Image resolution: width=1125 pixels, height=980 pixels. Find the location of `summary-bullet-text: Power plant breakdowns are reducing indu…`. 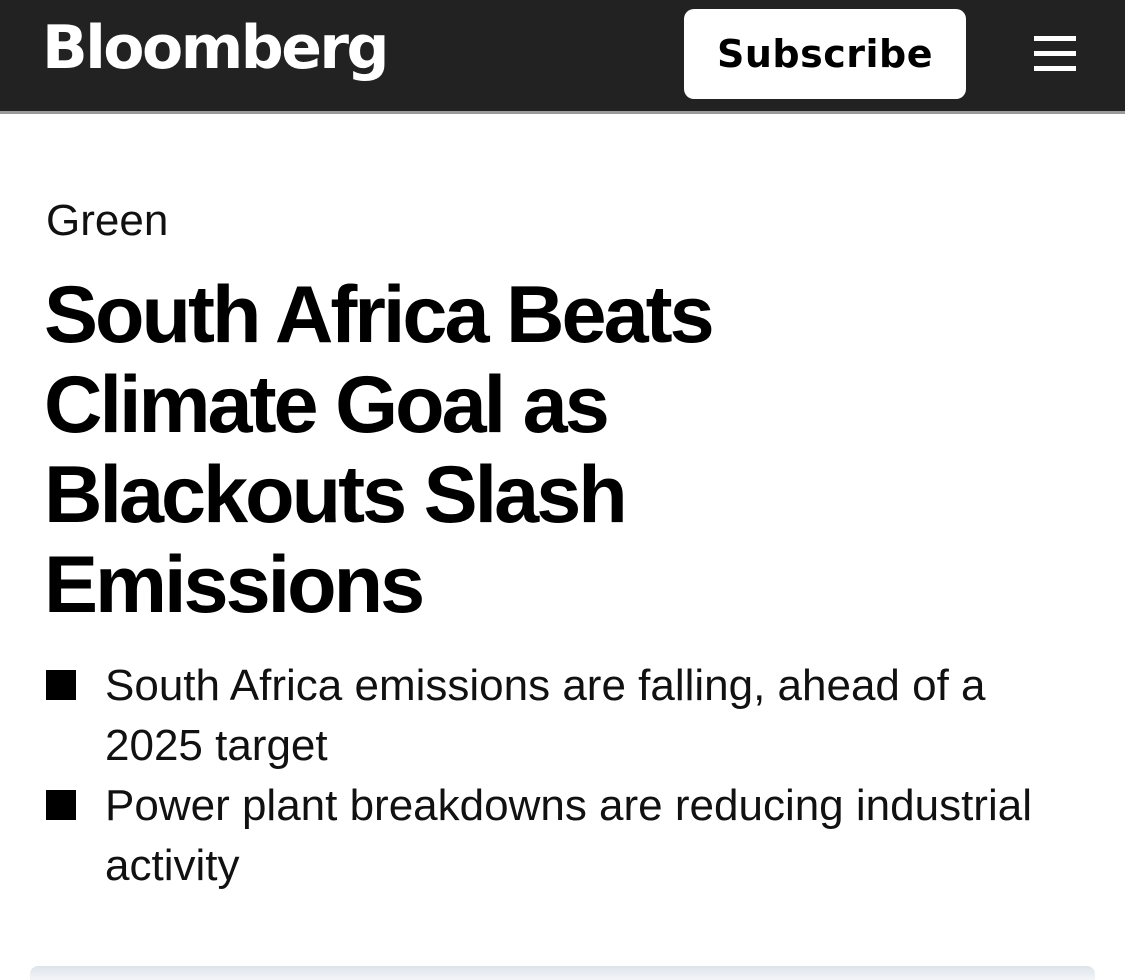

summary-bullet-text: Power plant breakdowns are reducing indu… is located at coordinates (568, 835).